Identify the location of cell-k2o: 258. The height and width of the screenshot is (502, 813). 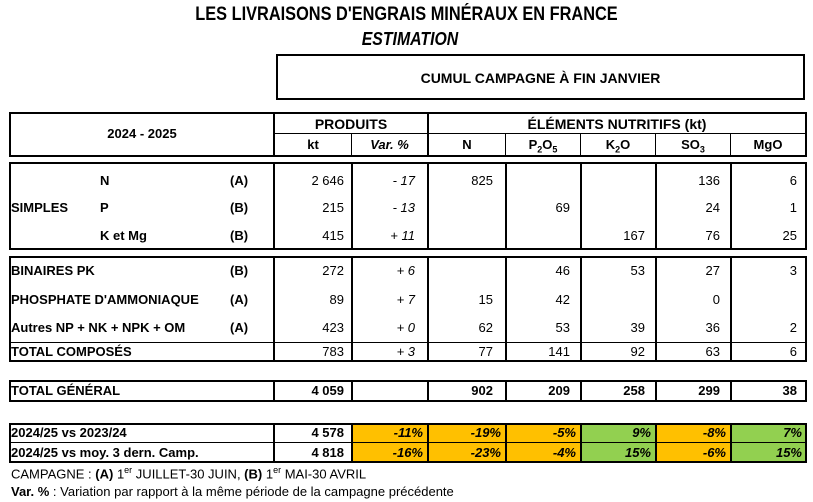
(634, 390).